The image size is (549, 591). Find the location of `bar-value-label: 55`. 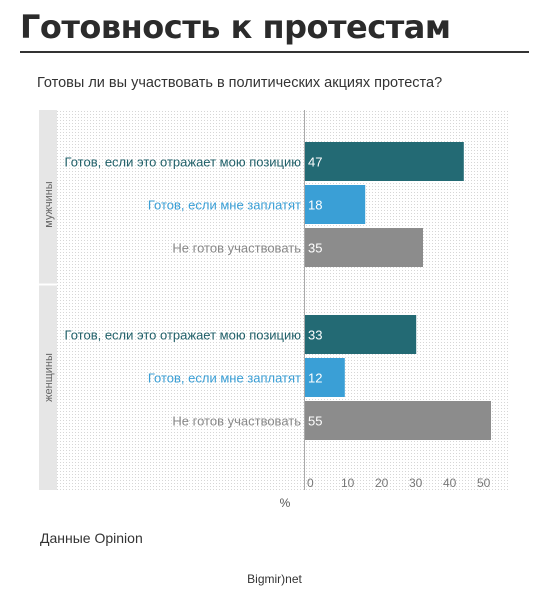

bar-value-label: 55 is located at coordinates (315, 421).